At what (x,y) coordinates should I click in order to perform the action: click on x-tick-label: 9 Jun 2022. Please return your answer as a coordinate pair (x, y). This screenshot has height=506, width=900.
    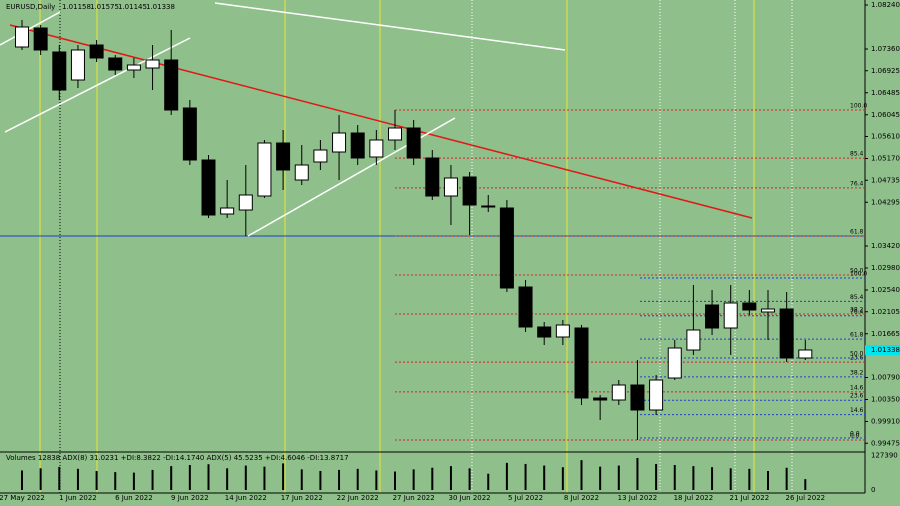
    Looking at the image, I should click on (190, 498).